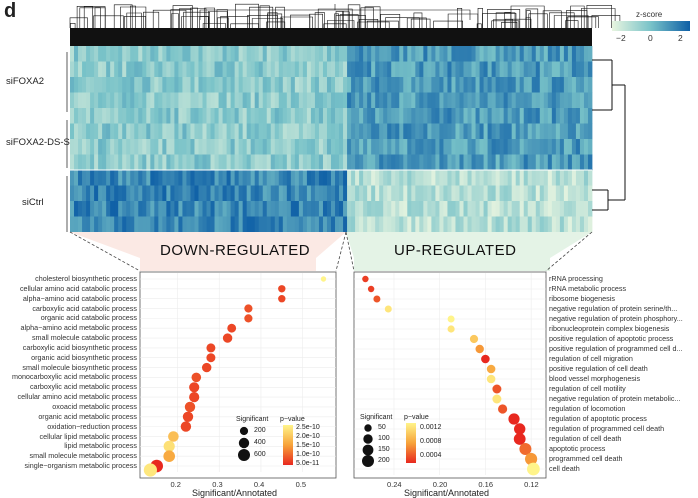  Describe the element at coordinates (288, 445) in the screenshot. I see `left-pvalue-colorbar` at that location.